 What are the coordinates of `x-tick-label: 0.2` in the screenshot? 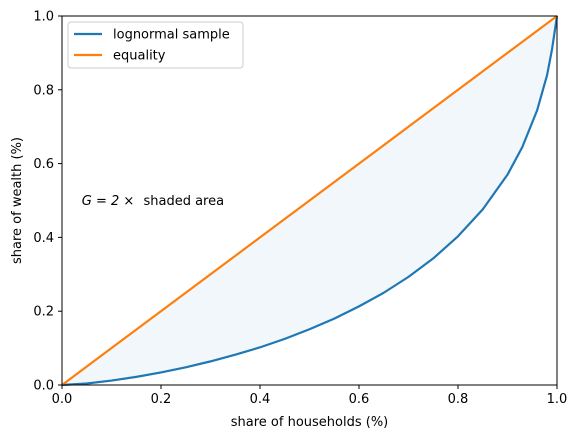 It's located at (161, 399).